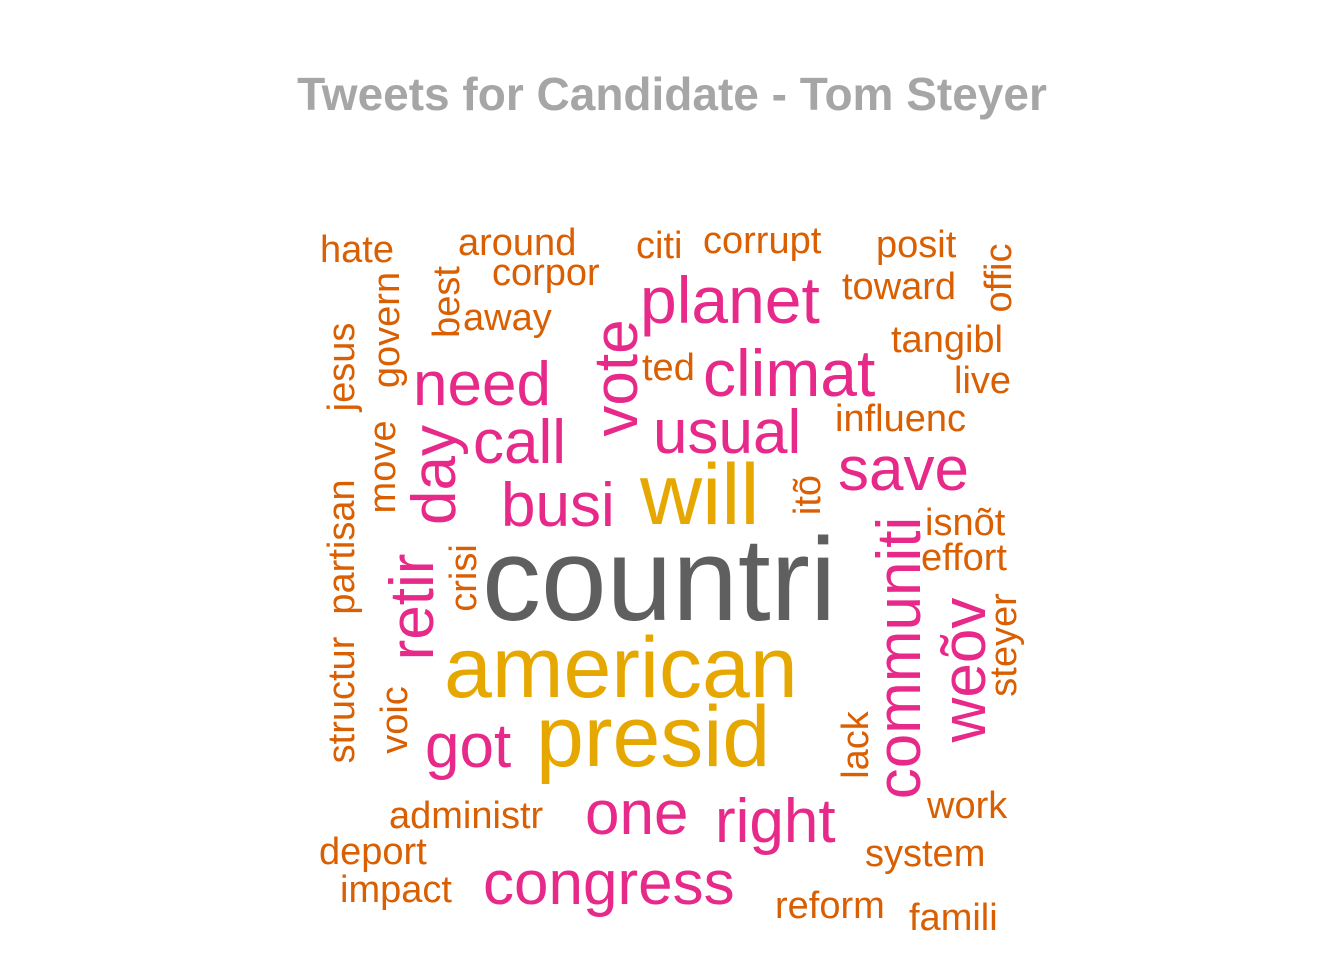 The image size is (1344, 960). Describe the element at coordinates (953, 918) in the screenshot. I see `cloud-word: famili` at that location.